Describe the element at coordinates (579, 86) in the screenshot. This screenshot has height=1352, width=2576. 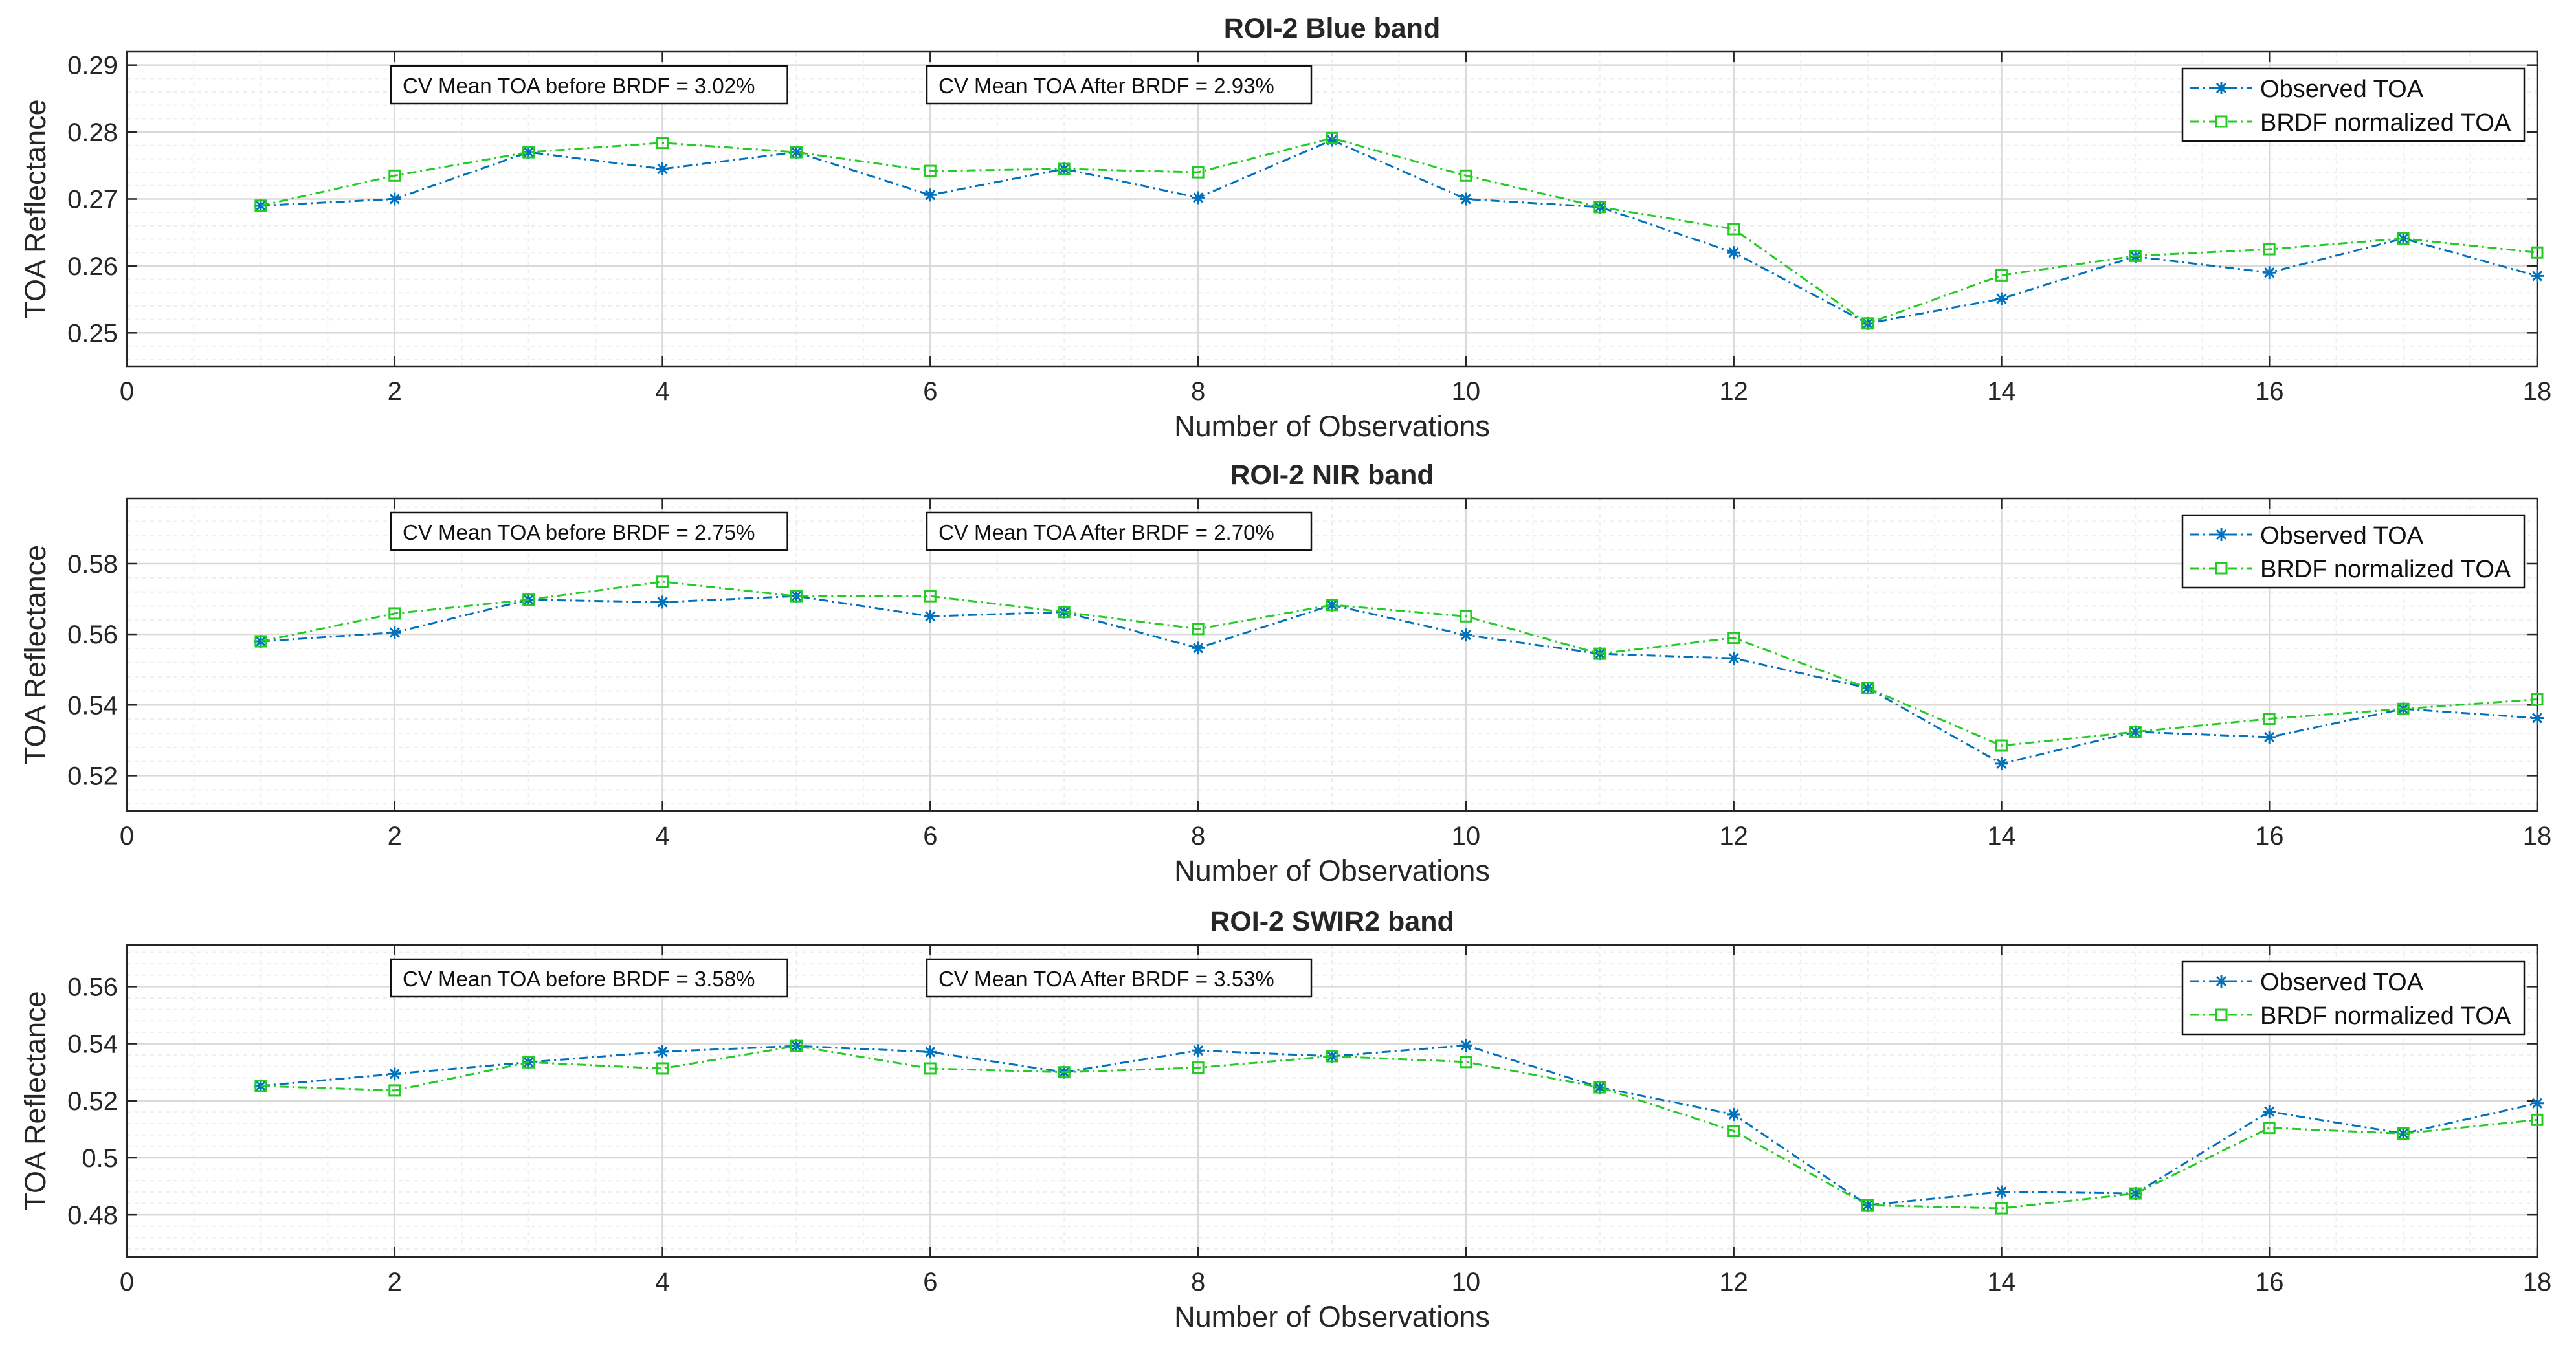
I see `annotation-text: CV Mean TOA before BRDF = 3.02%` at that location.